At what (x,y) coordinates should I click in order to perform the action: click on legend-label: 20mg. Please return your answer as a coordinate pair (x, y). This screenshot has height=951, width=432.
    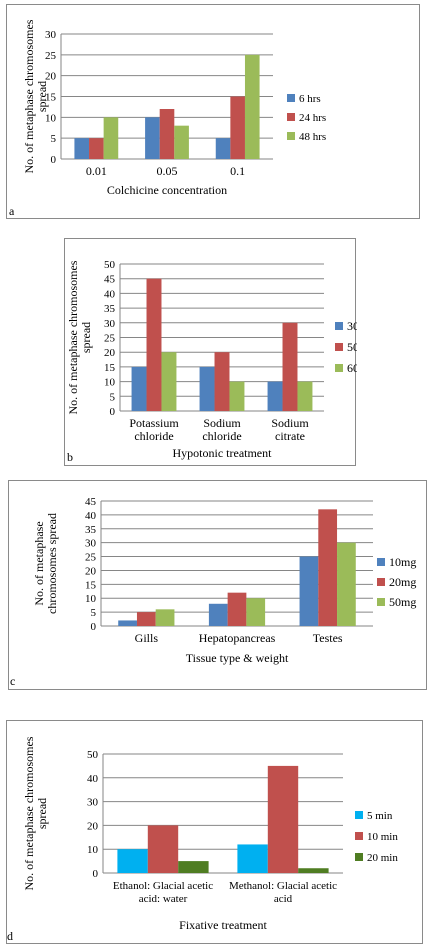
    Looking at the image, I should click on (402, 582).